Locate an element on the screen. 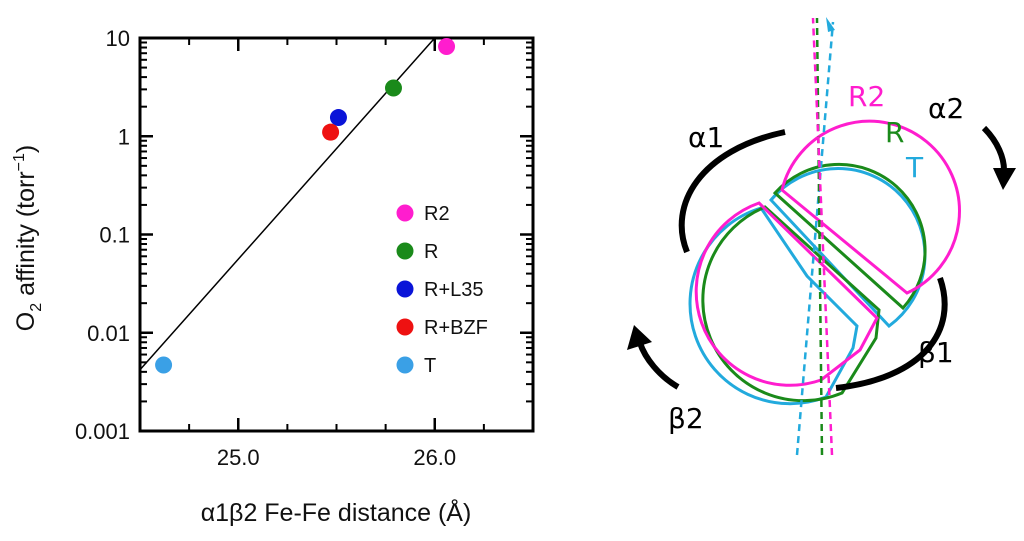 The width and height of the screenshot is (1024, 541). y-tick-label: 0.001 is located at coordinates (102, 431).